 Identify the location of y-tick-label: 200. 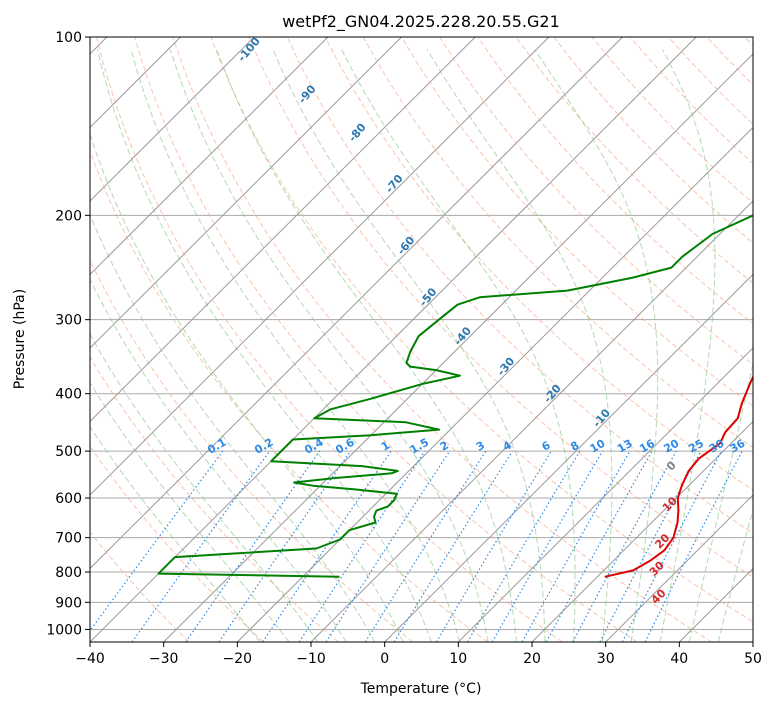
(68, 216).